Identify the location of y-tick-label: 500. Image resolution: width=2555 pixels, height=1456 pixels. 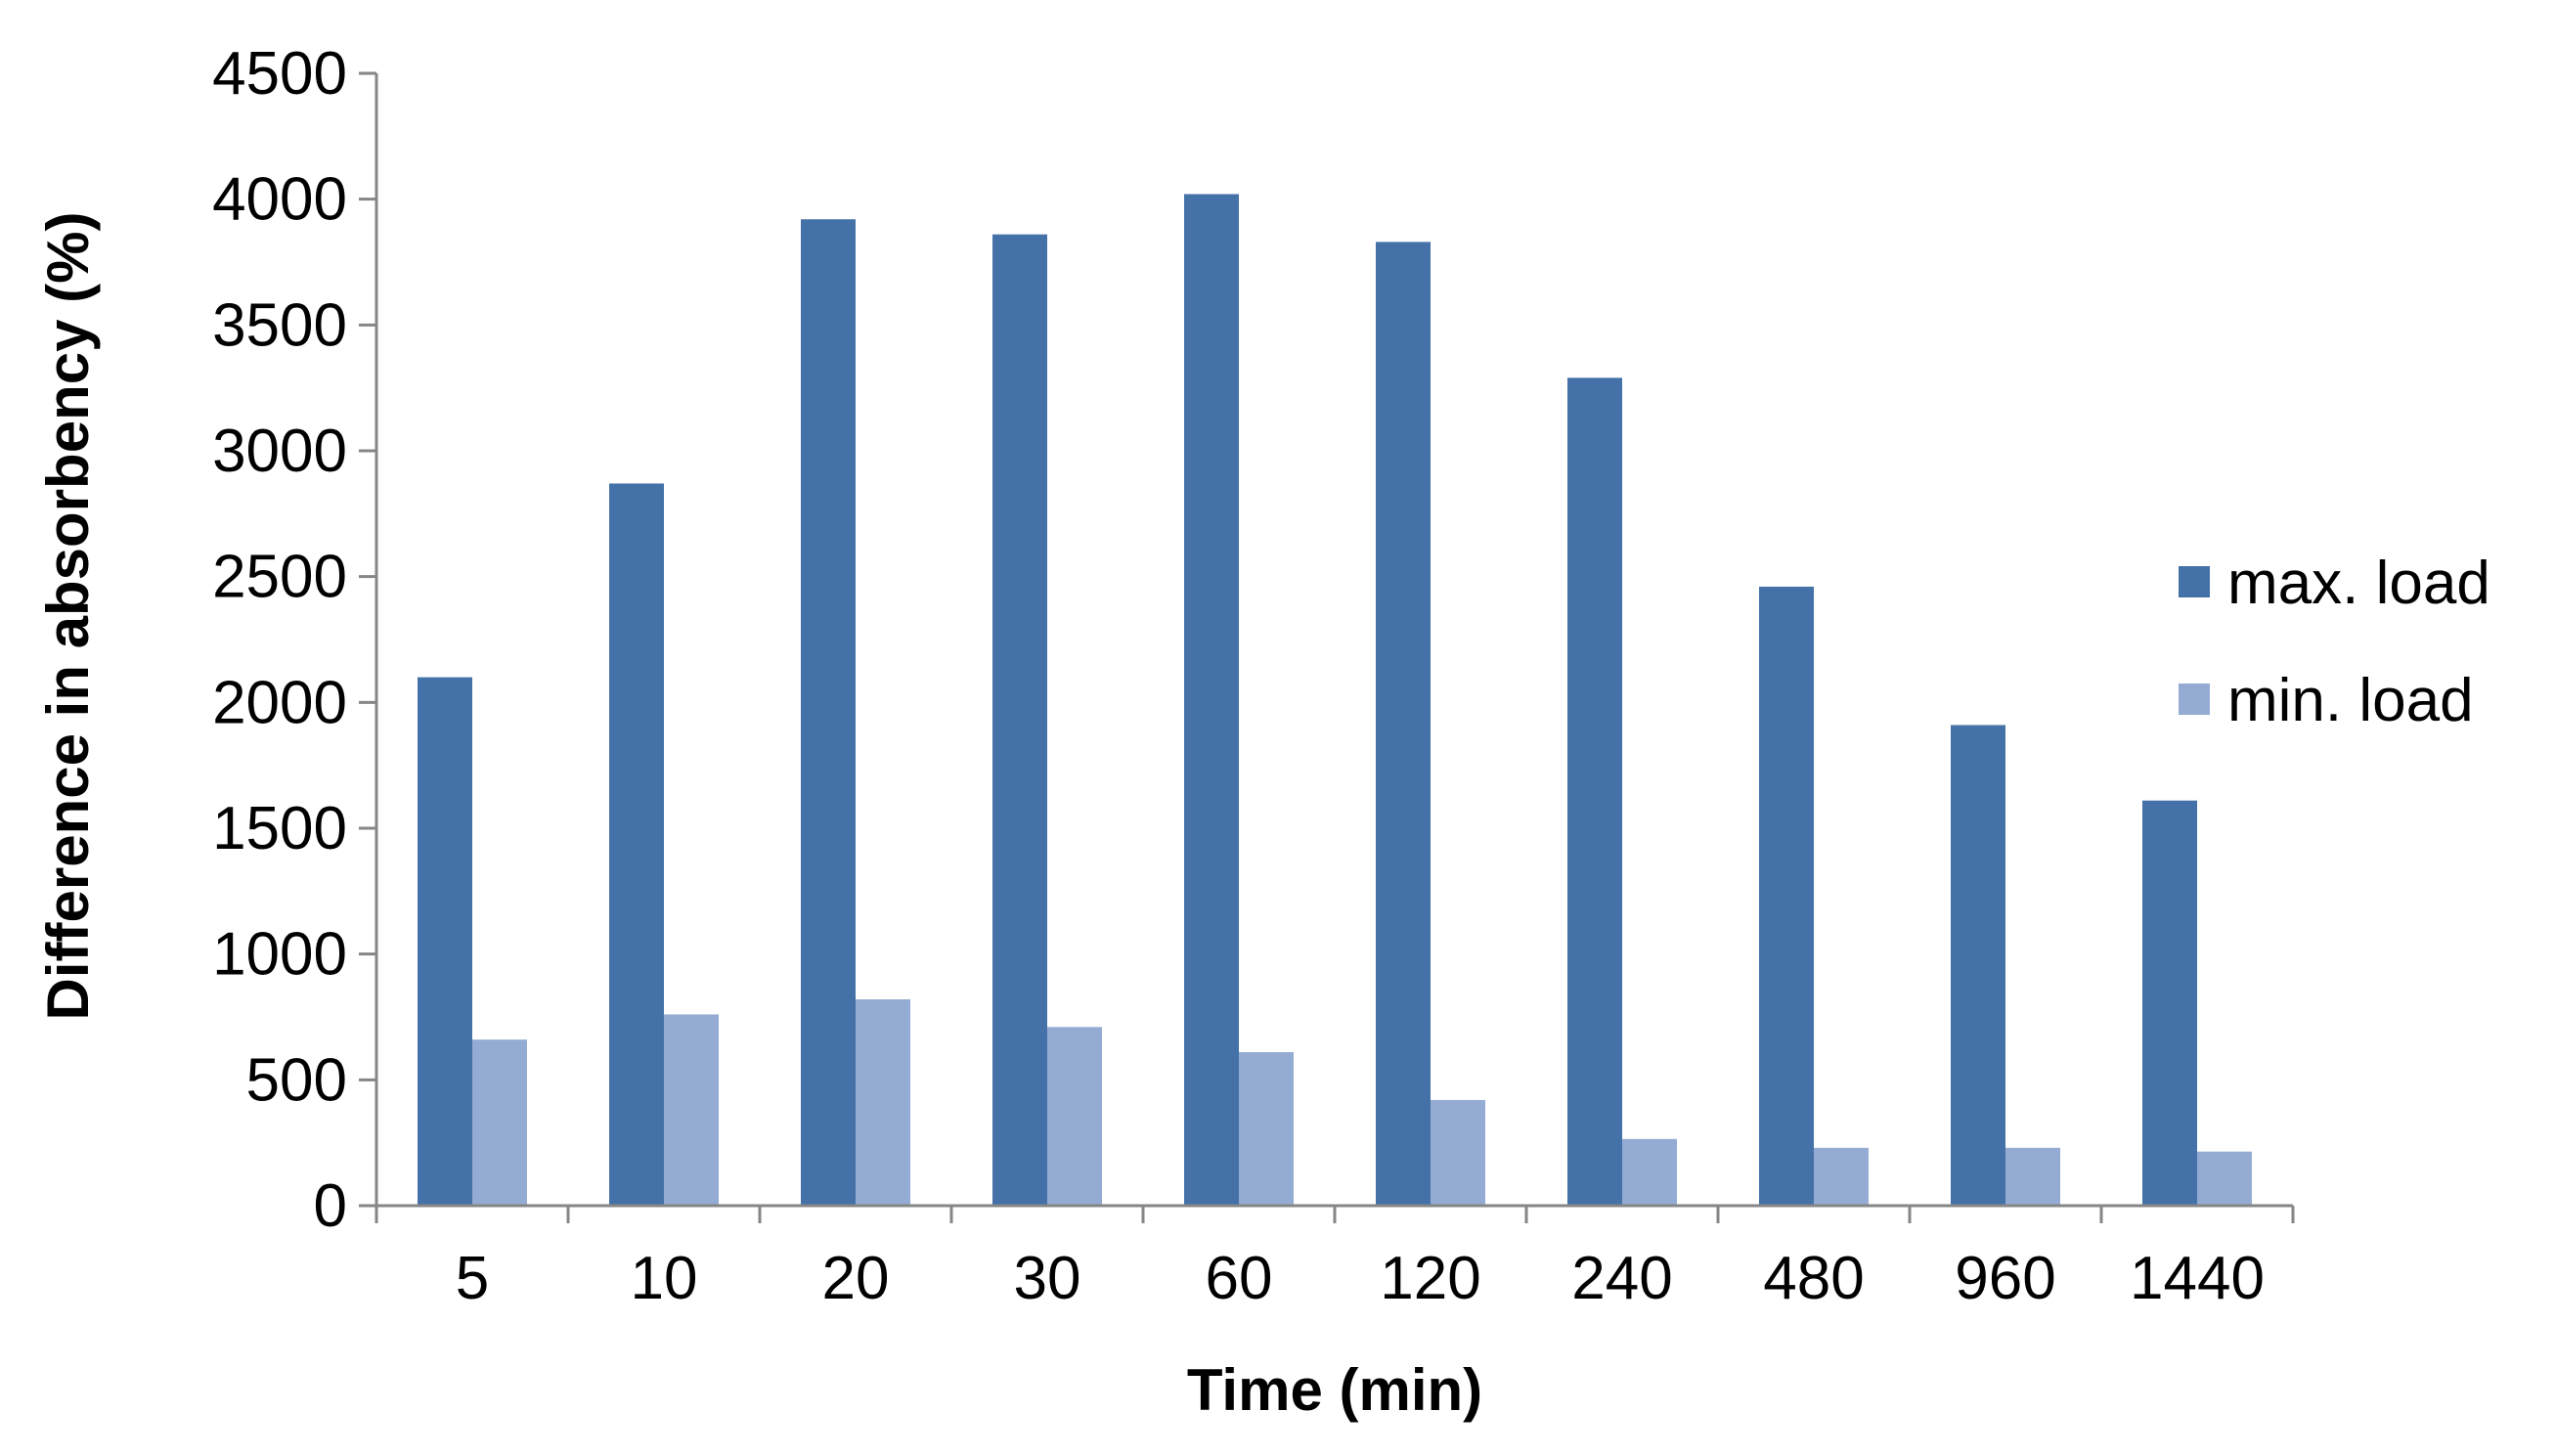
(296, 1080).